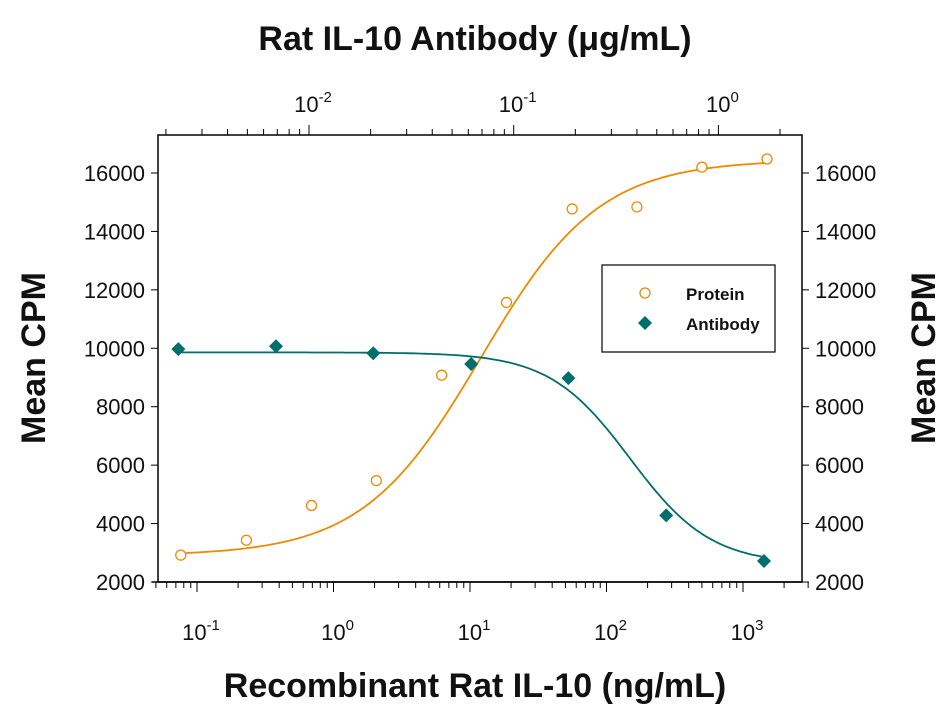 This screenshot has width=951, height=714. What do you see at coordinates (120, 465) in the screenshot?
I see `y-tick-label-left: 6000` at bounding box center [120, 465].